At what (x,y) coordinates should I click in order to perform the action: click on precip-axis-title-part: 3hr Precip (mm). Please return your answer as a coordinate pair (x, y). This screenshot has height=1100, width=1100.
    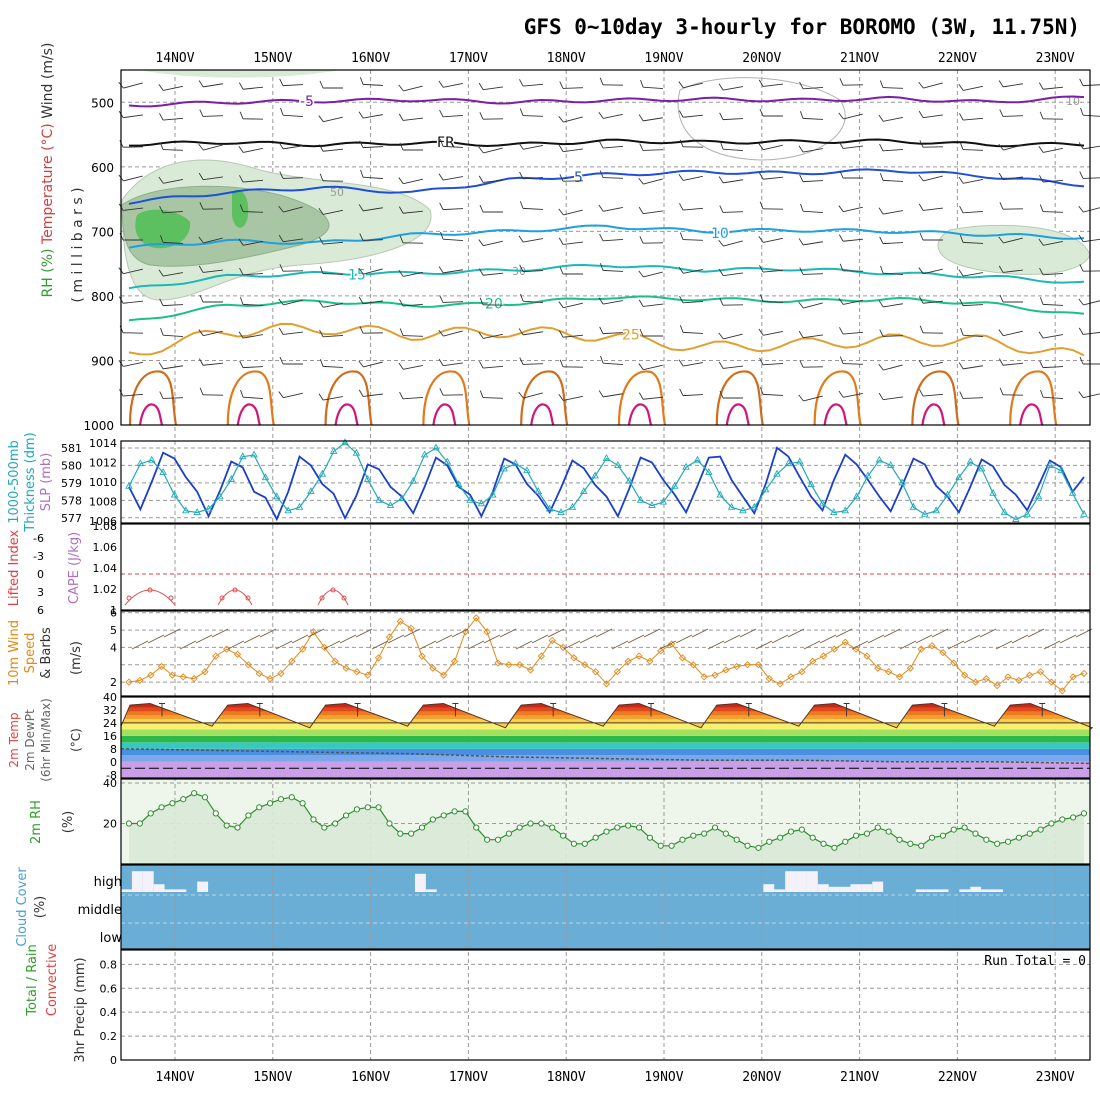
    Looking at the image, I should click on (80, 1009).